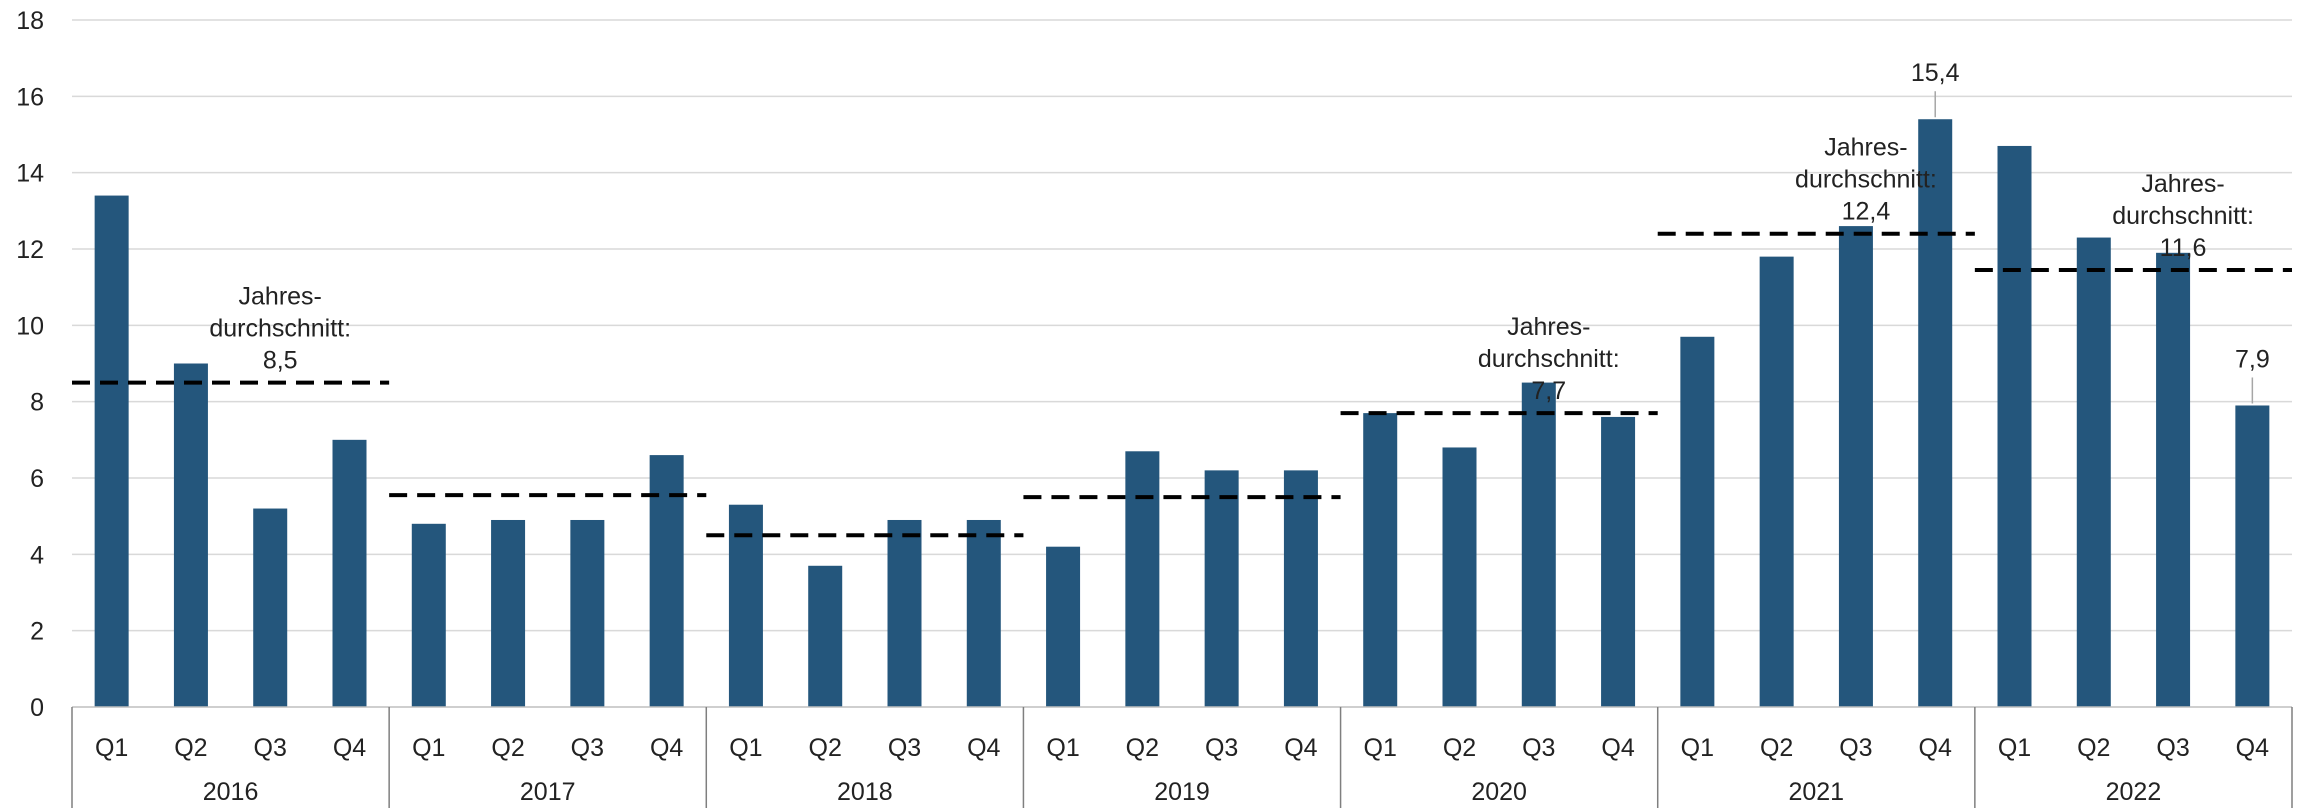  Describe the element at coordinates (2252, 359) in the screenshot. I see `data-label: 7,9` at that location.